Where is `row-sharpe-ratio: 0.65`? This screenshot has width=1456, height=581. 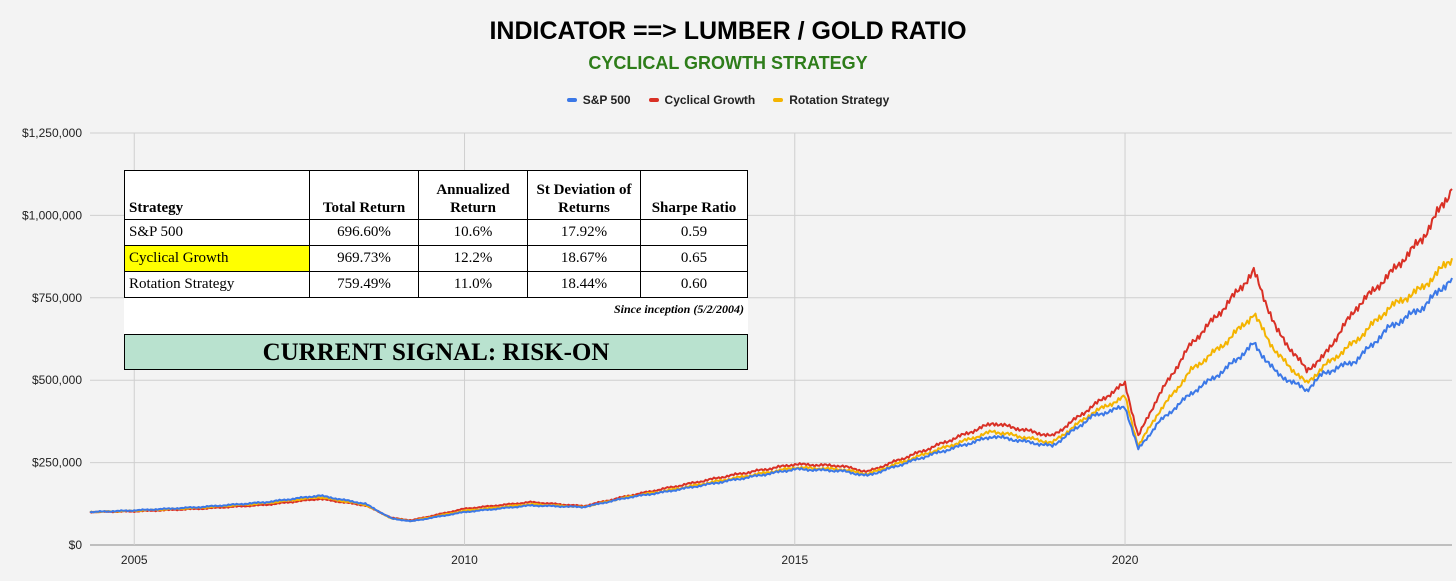
row-sharpe-ratio: 0.65 is located at coordinates (694, 258).